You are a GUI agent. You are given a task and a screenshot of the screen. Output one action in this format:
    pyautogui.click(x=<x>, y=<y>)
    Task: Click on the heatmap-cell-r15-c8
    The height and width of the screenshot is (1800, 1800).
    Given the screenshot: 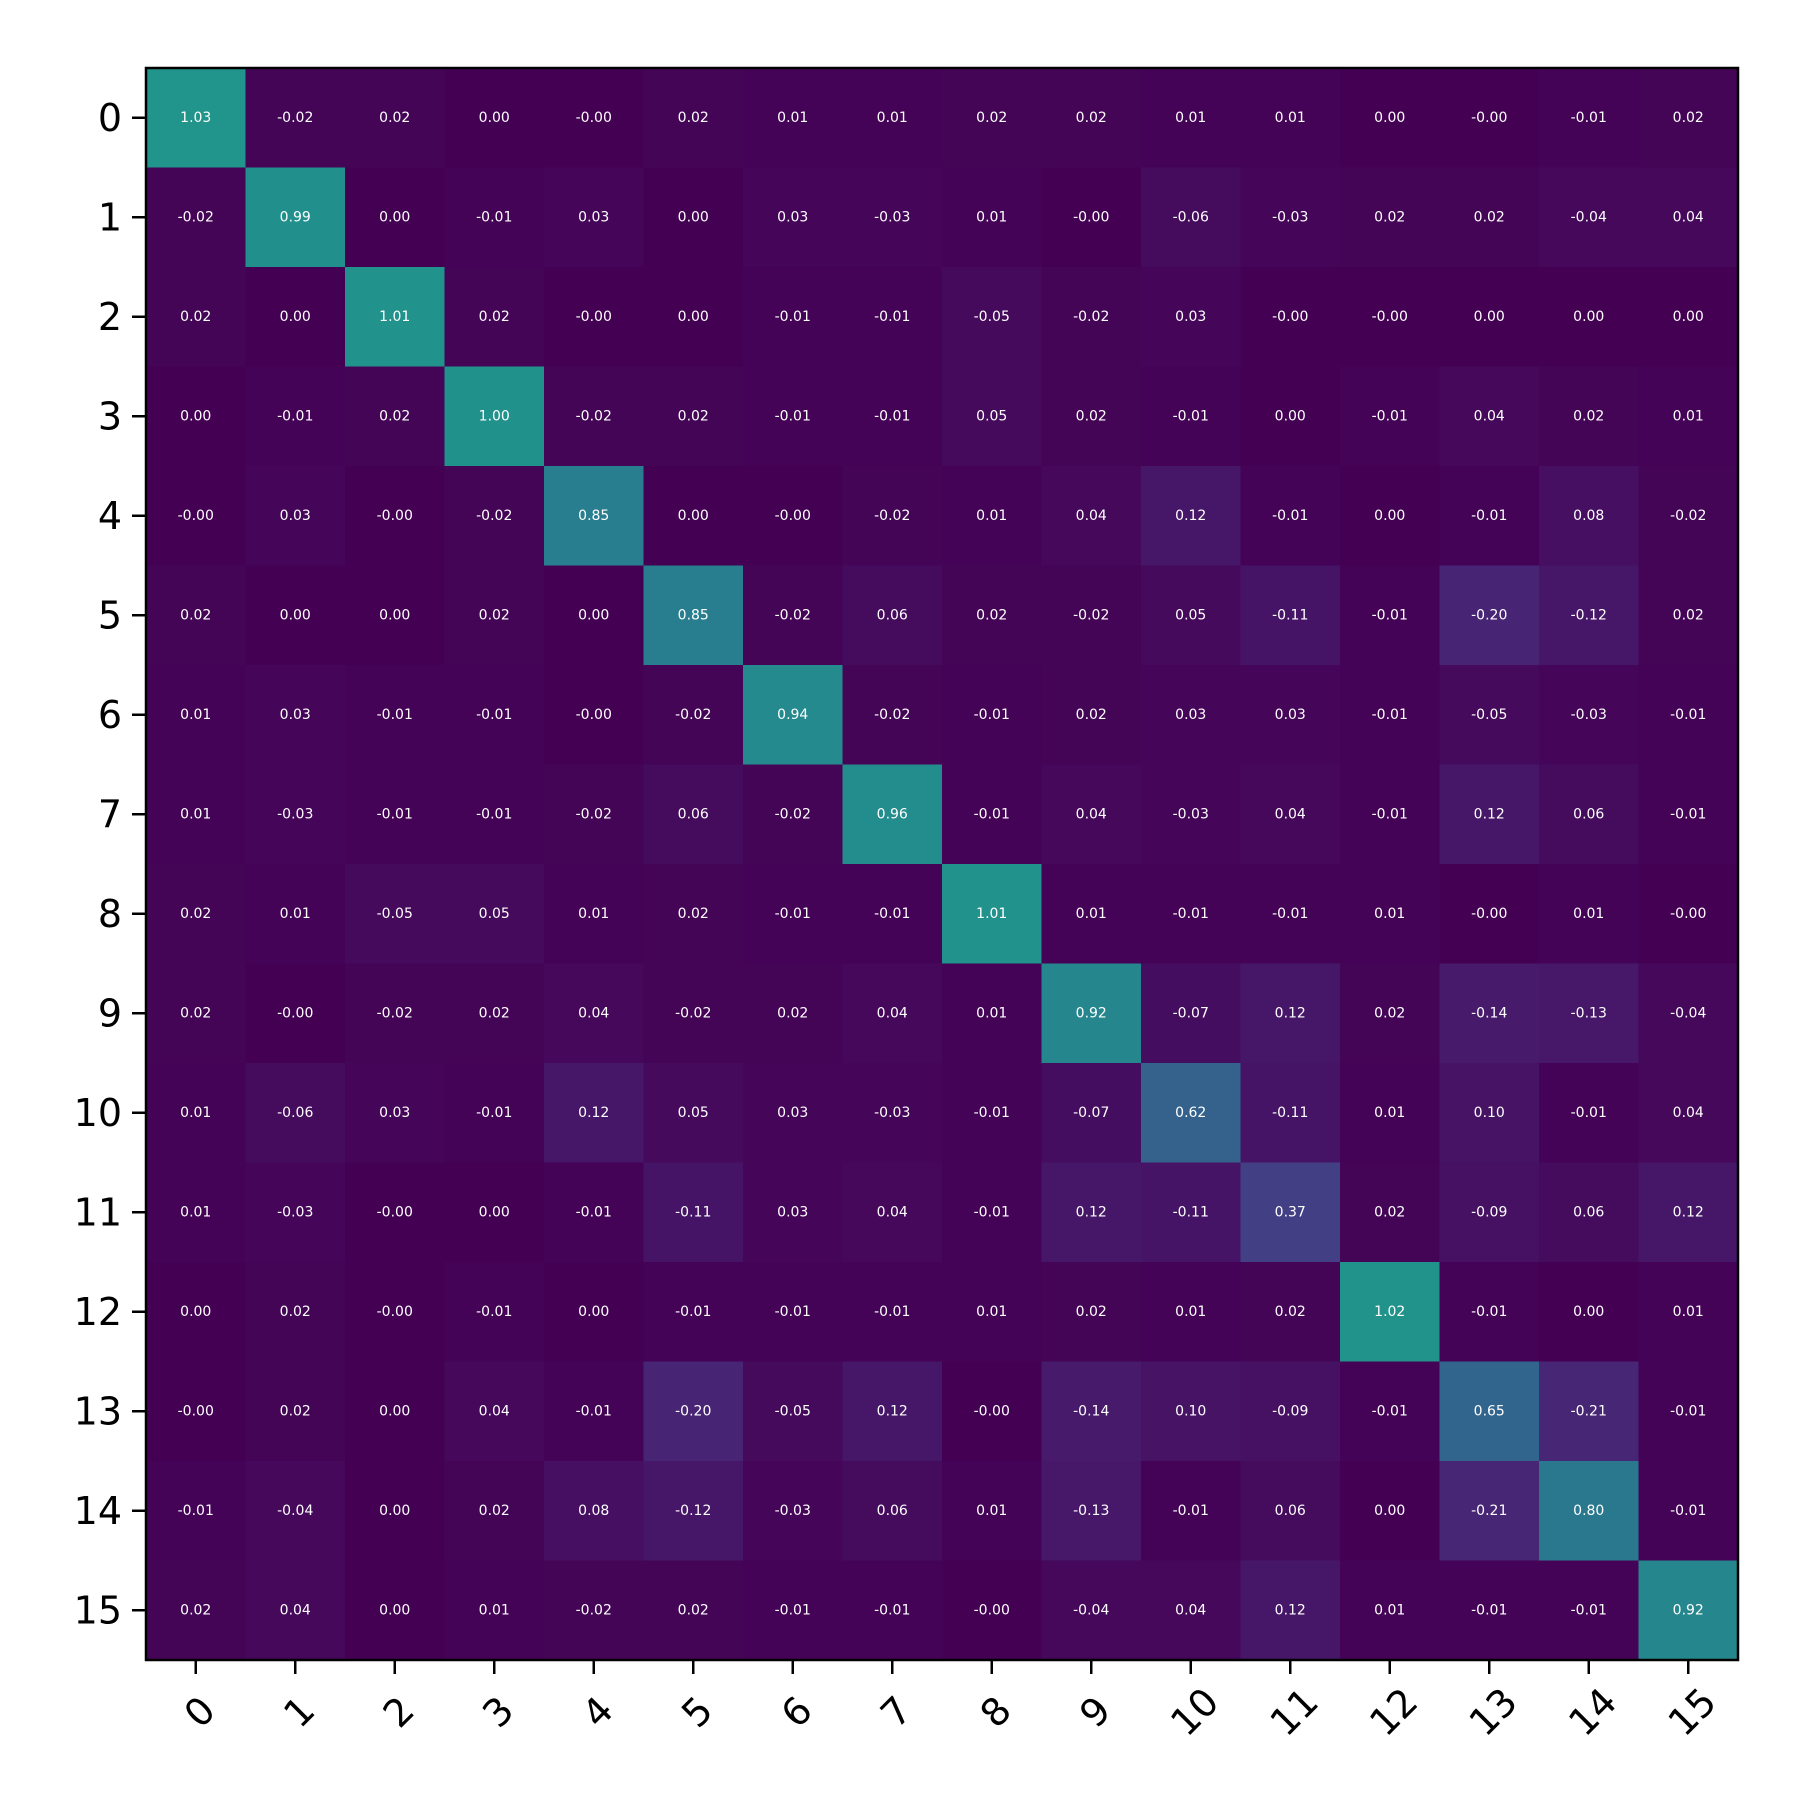 What is the action you would take?
    pyautogui.click(x=992, y=1610)
    